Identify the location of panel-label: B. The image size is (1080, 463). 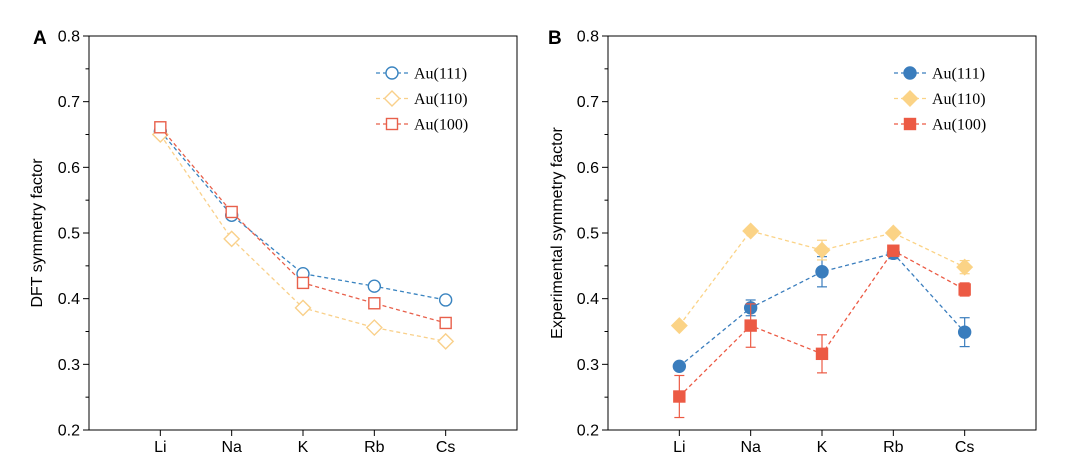
(555, 38).